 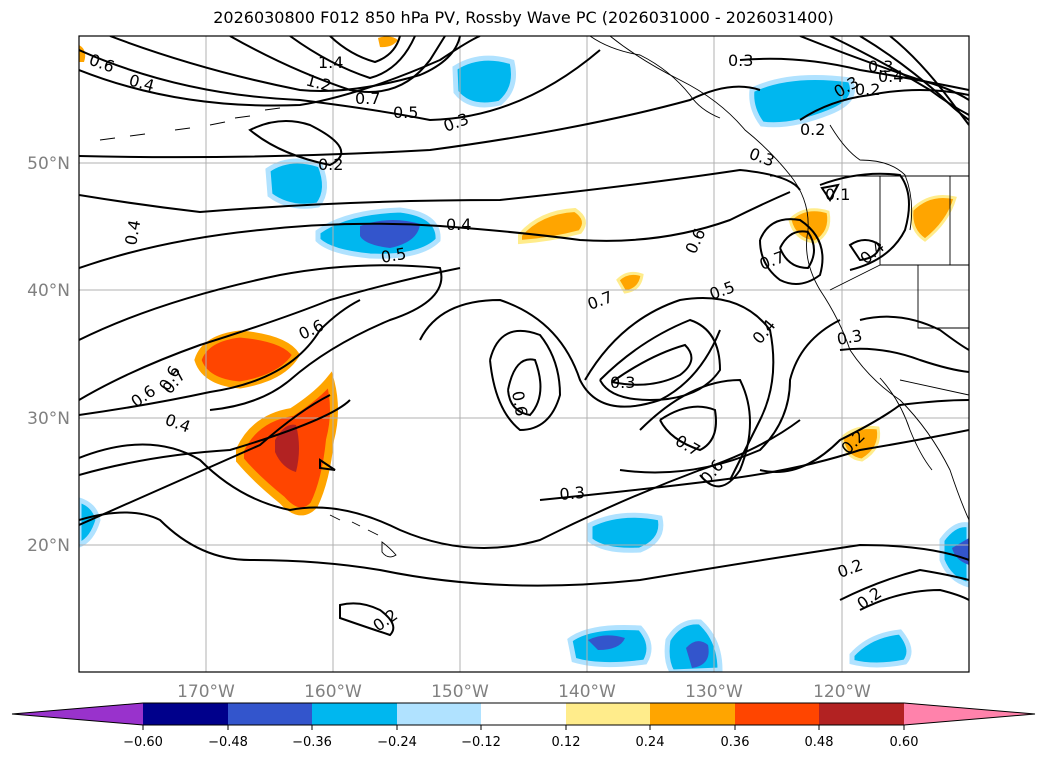 I want to click on colorbar-tick-label: −0.48, so click(x=228, y=742).